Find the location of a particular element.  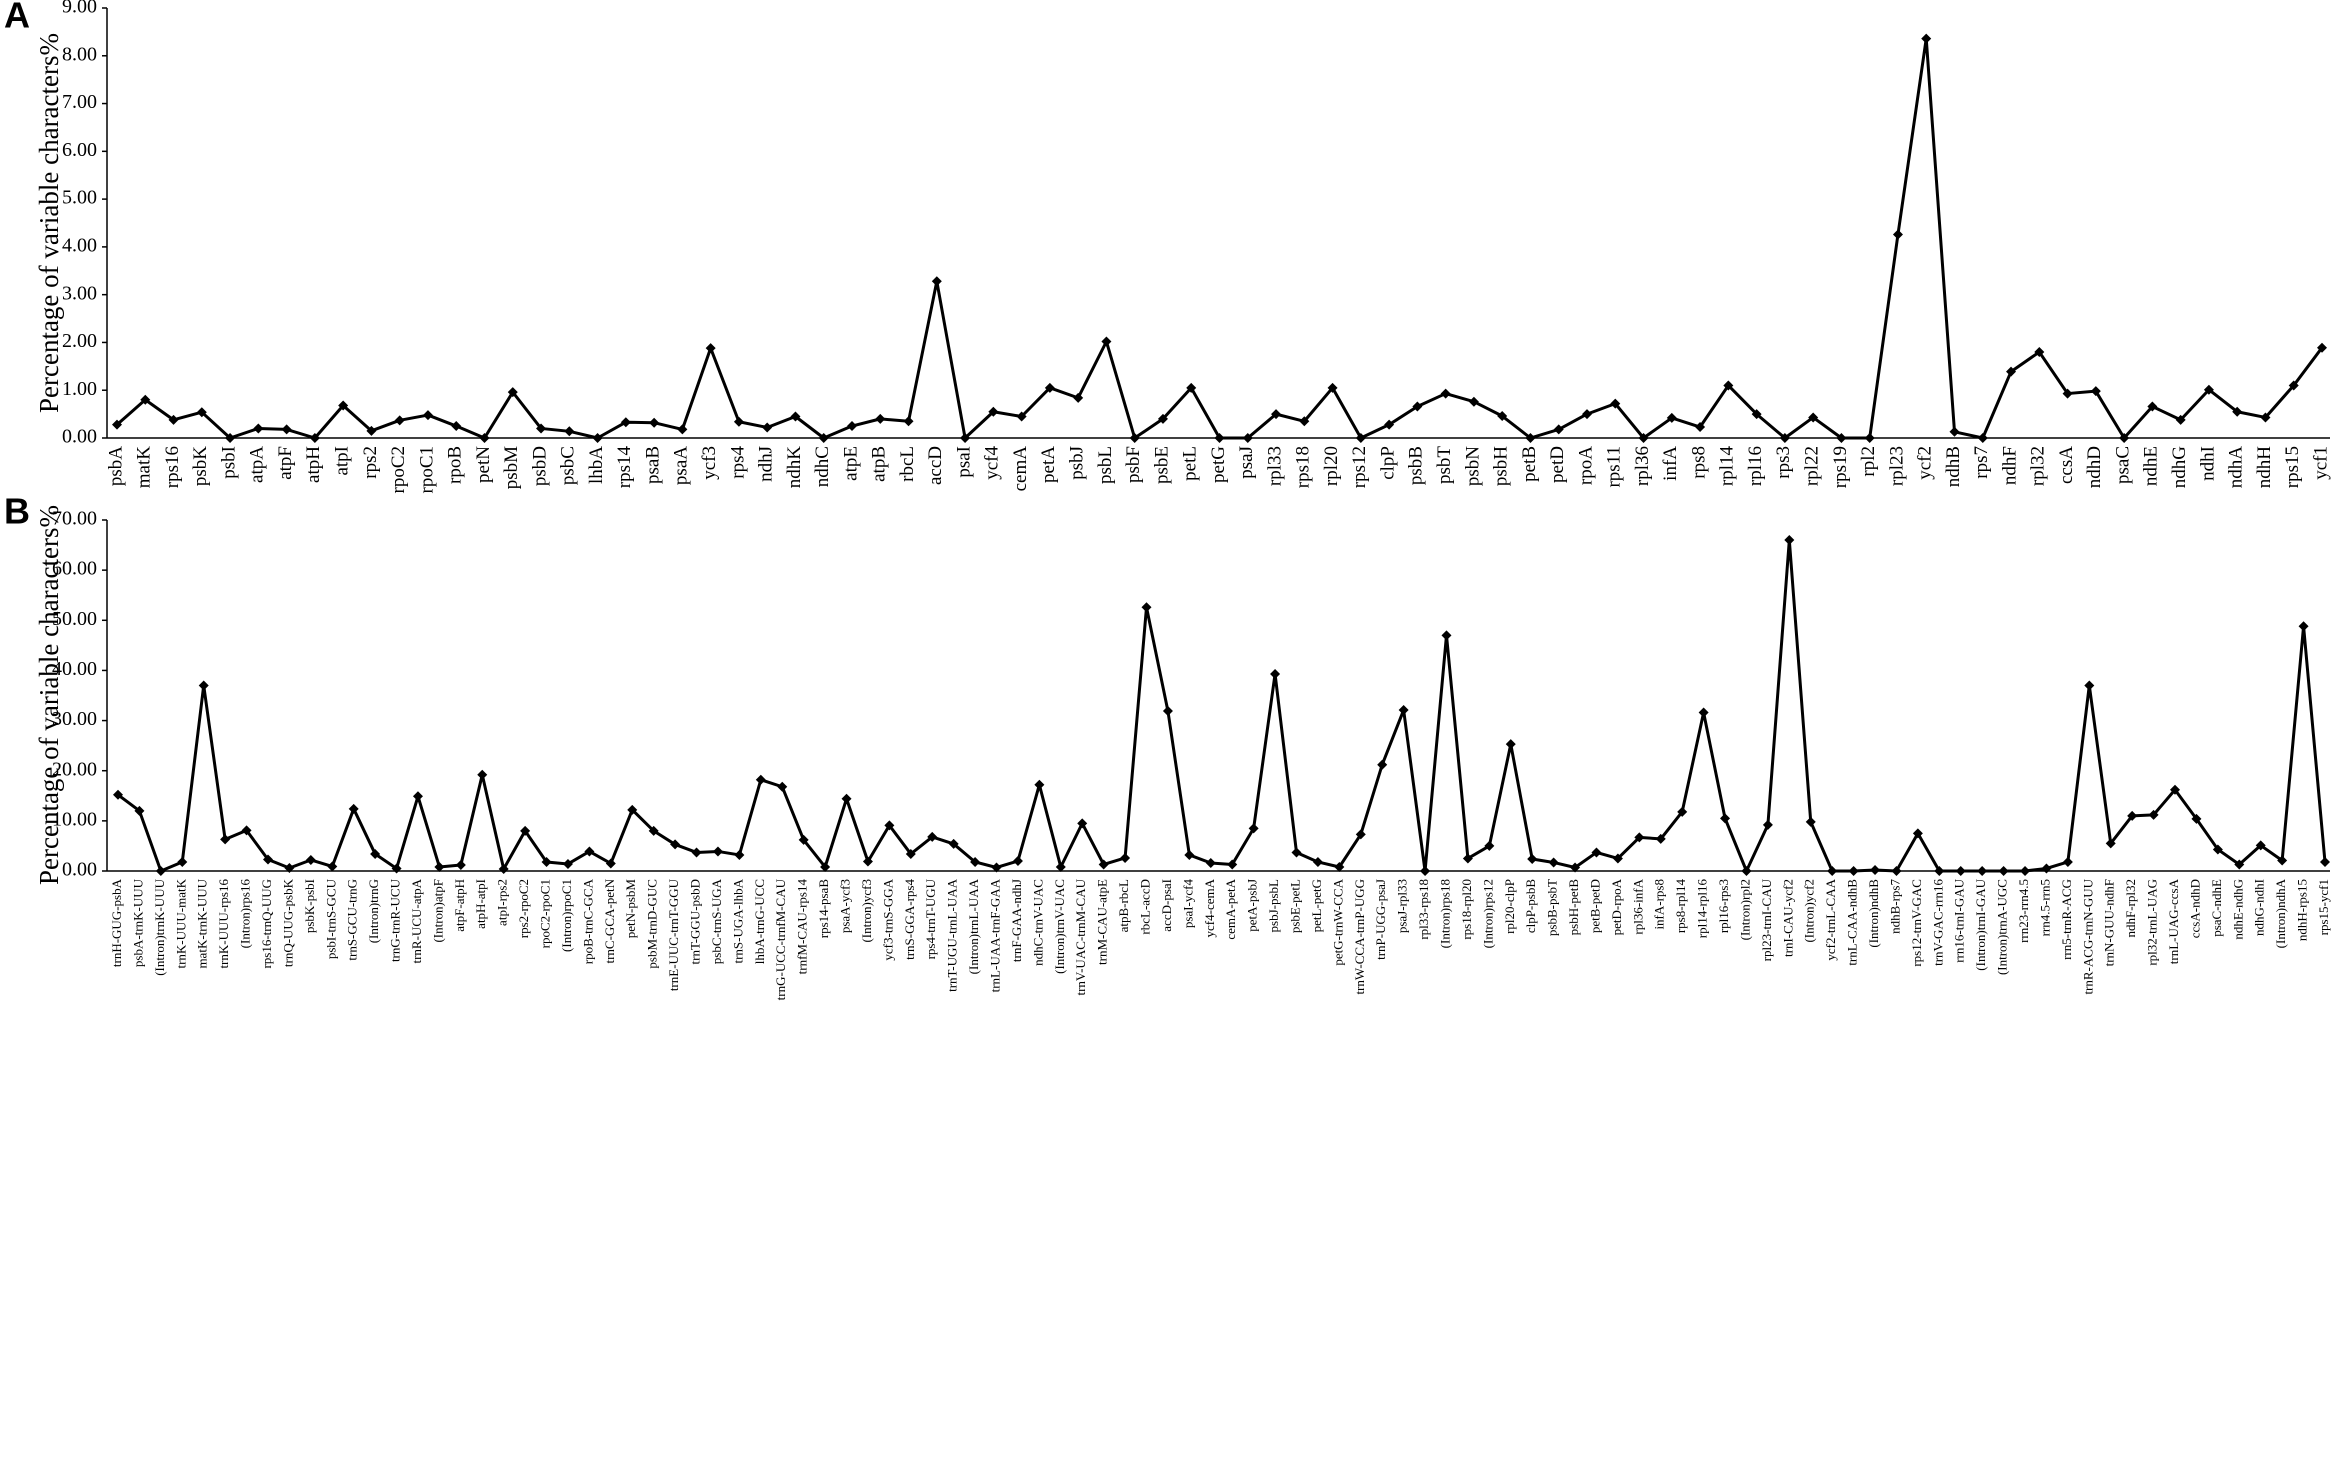

x-tick-label: lhbA-trnG-UCC is located at coordinates (759, 921).